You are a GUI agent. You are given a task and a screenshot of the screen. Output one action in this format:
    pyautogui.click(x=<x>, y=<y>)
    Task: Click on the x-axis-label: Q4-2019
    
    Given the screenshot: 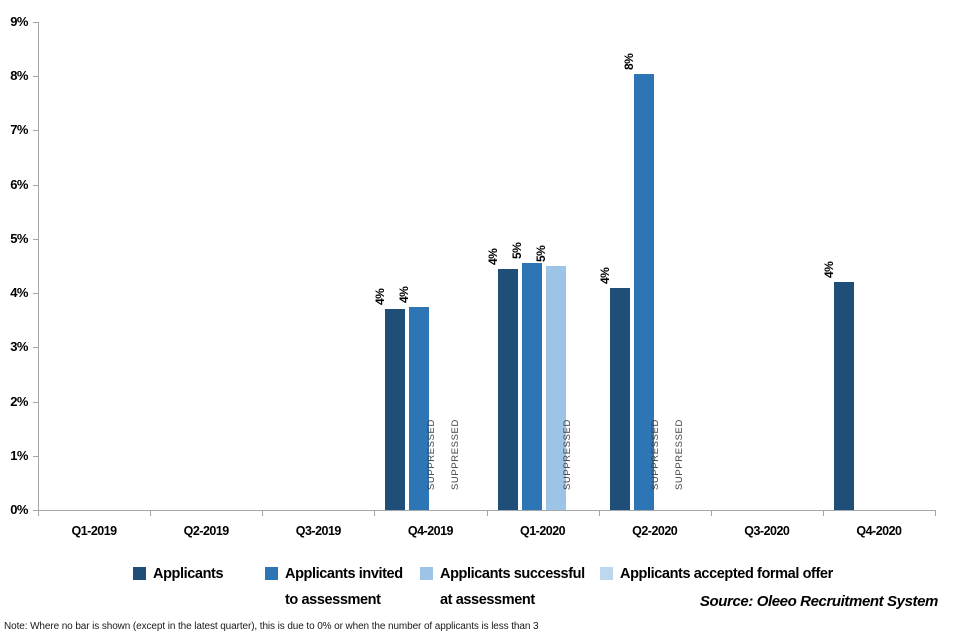 What is the action you would take?
    pyautogui.click(x=430, y=531)
    